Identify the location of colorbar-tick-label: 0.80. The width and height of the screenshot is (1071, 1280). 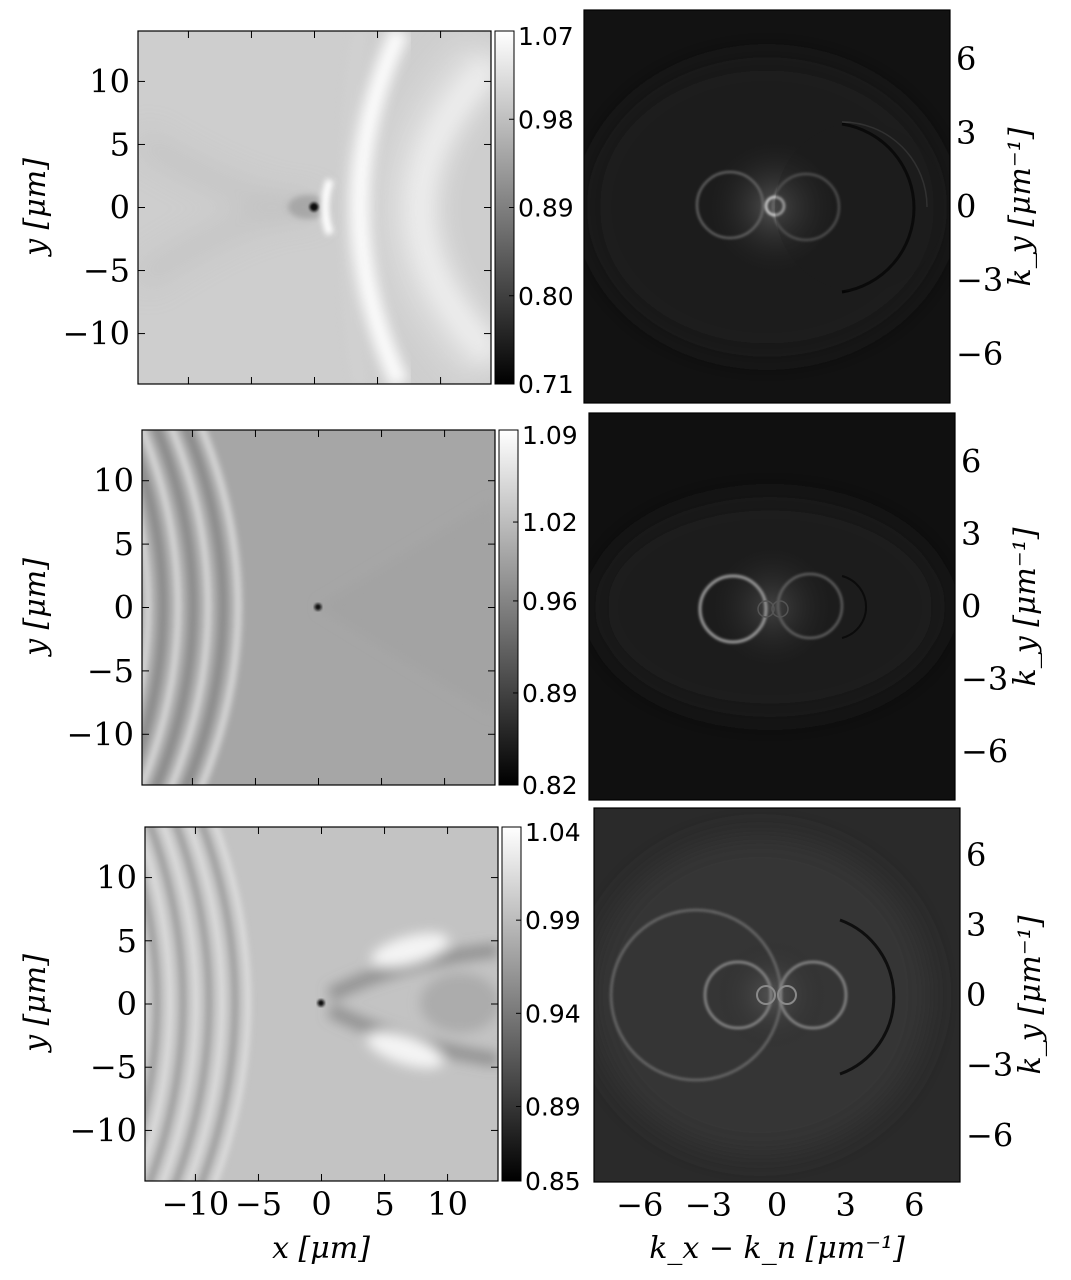
(546, 296).